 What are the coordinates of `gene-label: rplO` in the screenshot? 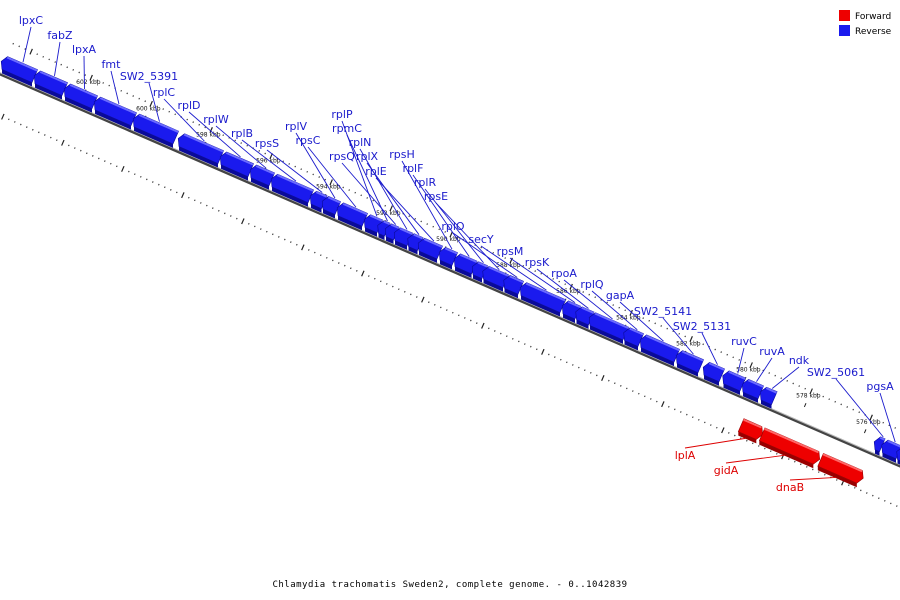 It's located at (453, 226).